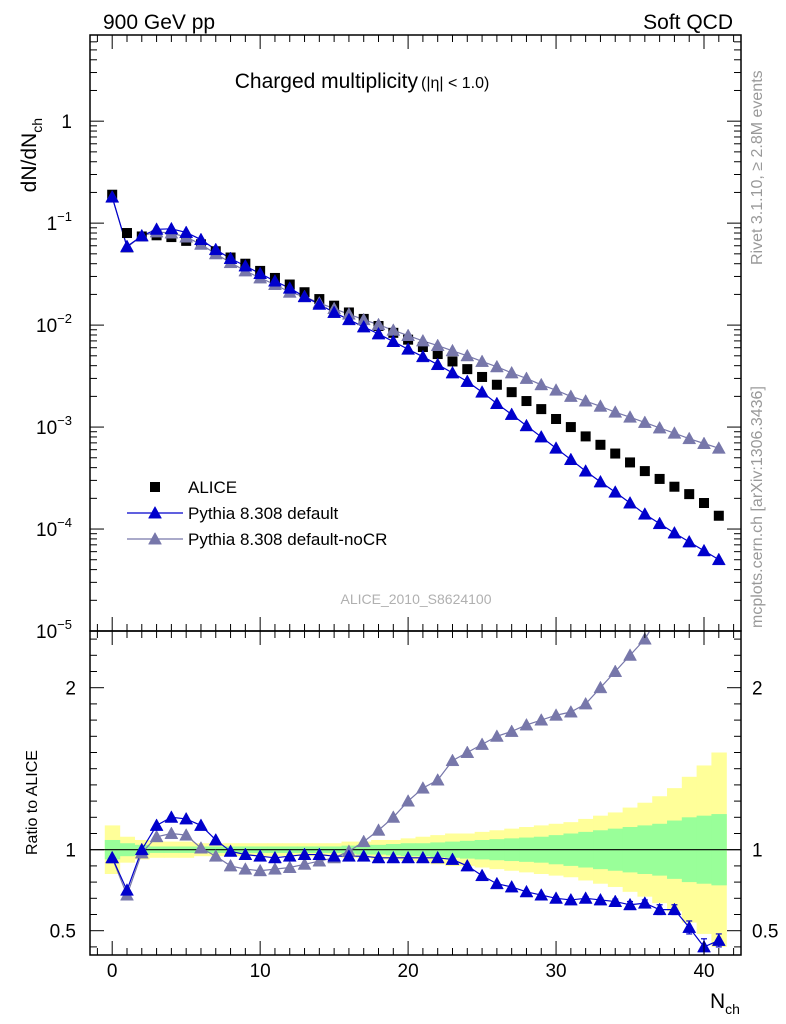 The height and width of the screenshot is (1024, 786). I want to click on ratio-y-tick-label: 1, so click(70, 851).